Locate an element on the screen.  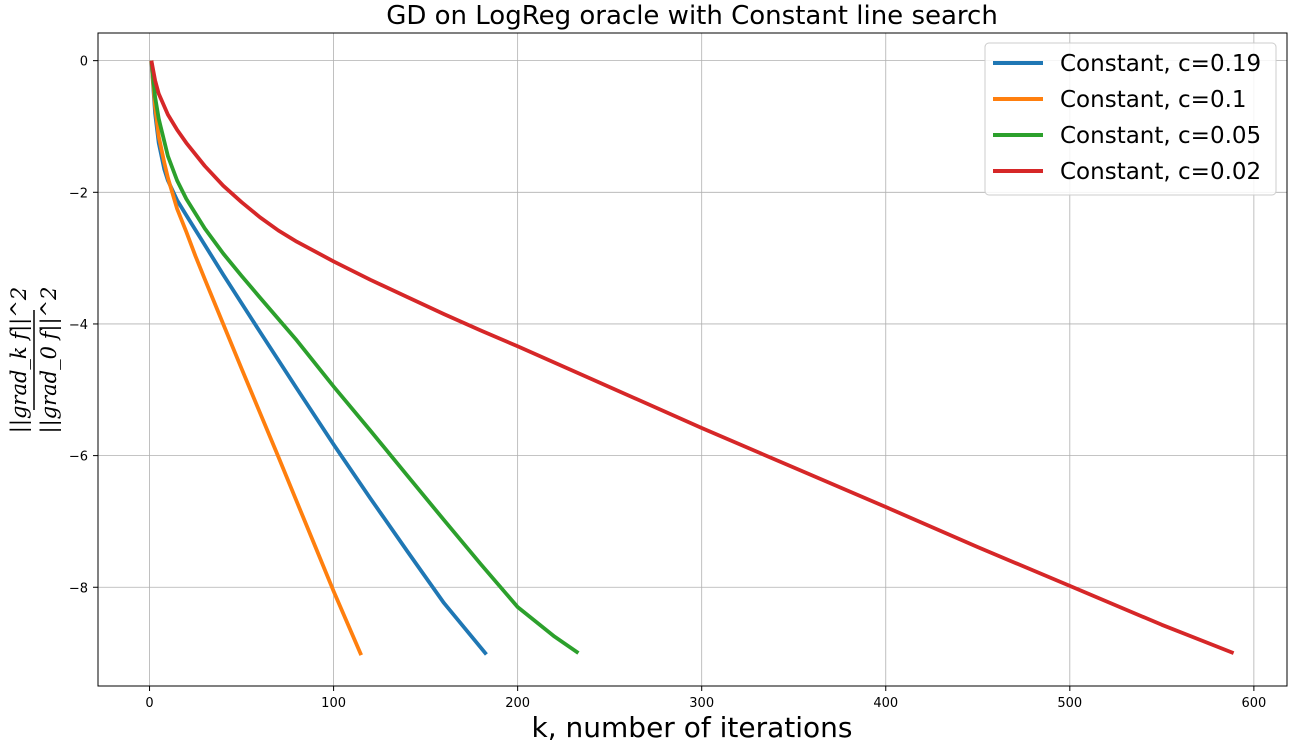
y-axis-label-denominator: ||grad_0 f||^2 is located at coordinates (49, 359).